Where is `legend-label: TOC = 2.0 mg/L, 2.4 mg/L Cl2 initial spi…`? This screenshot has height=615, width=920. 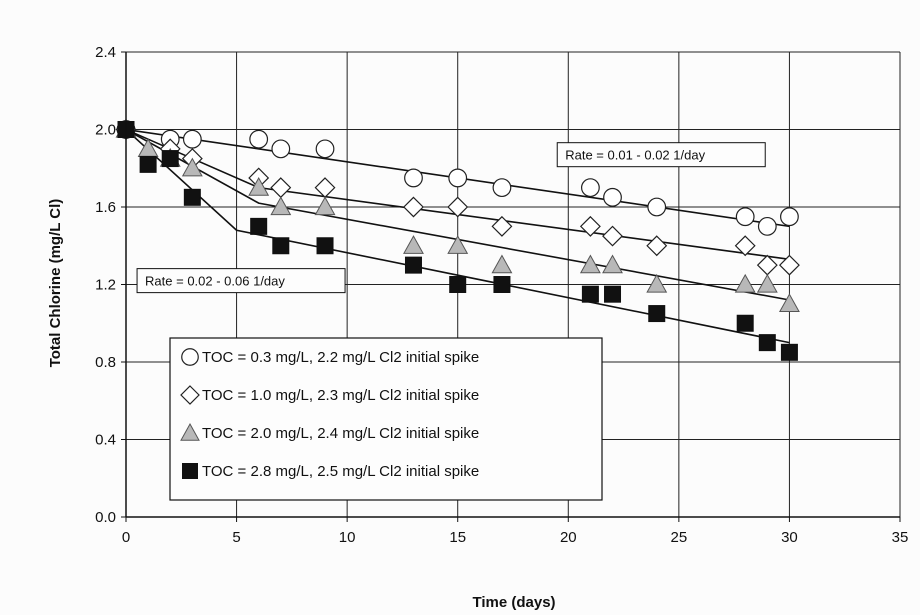
legend-label: TOC = 2.0 mg/L, 2.4 mg/L Cl2 initial spi… is located at coordinates (340, 433).